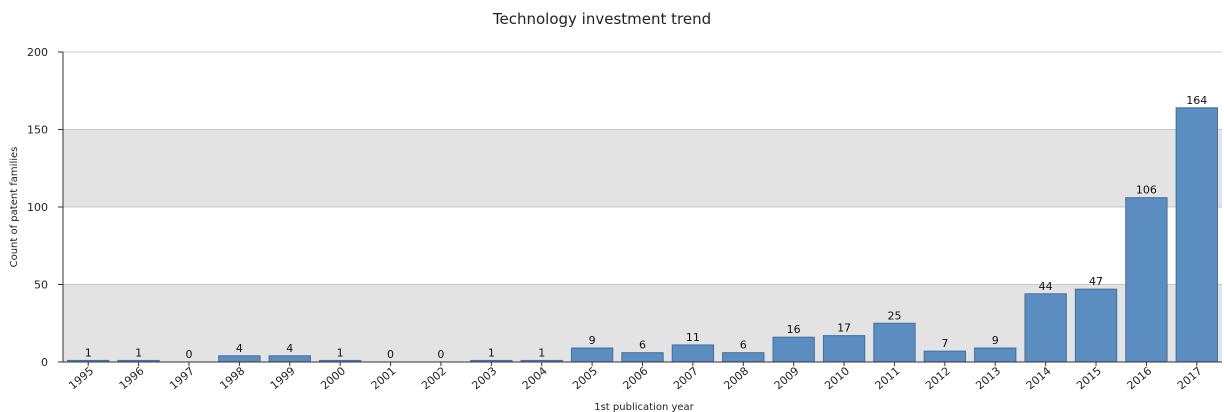  I want to click on y-axis-title: Count of patent families, so click(14, 207).